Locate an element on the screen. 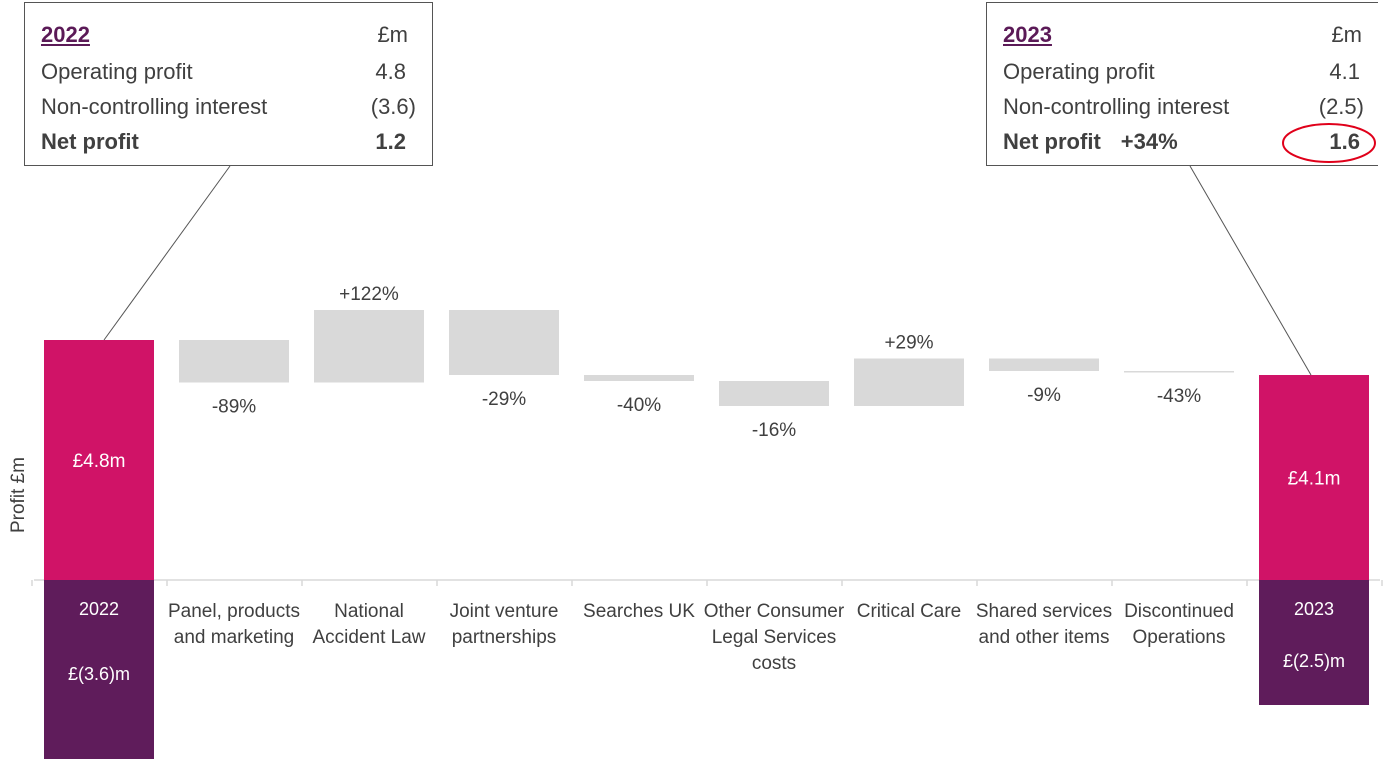 The height and width of the screenshot is (759, 1383). bar-total-2023 is located at coordinates (1314, 477).